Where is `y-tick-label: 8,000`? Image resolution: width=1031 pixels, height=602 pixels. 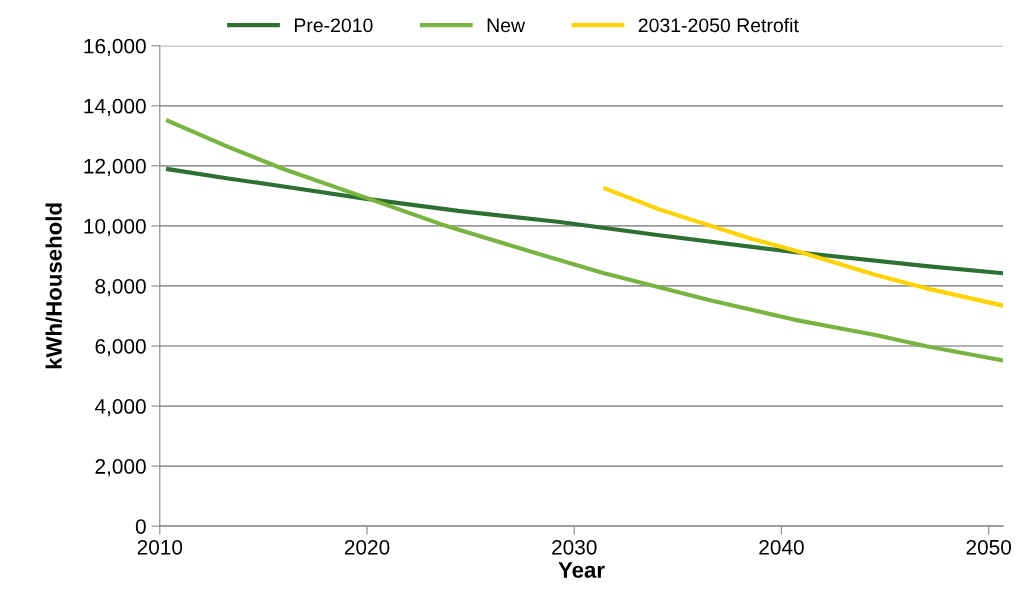
y-tick-label: 8,000 is located at coordinates (120, 287).